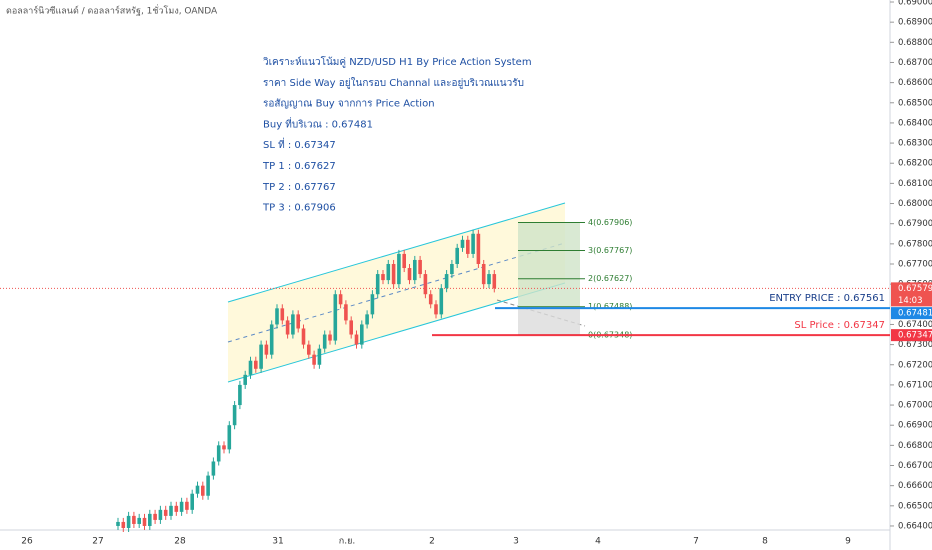  I want to click on entry-tag, so click(911, 313).